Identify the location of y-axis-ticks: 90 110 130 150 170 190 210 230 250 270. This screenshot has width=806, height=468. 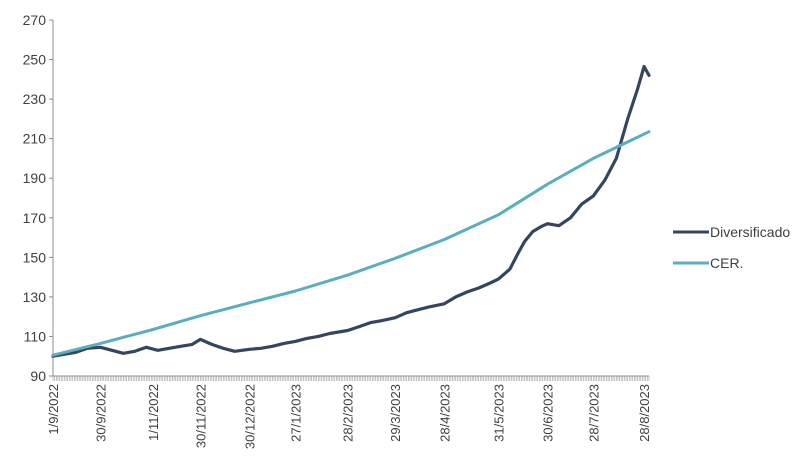
(38, 198).